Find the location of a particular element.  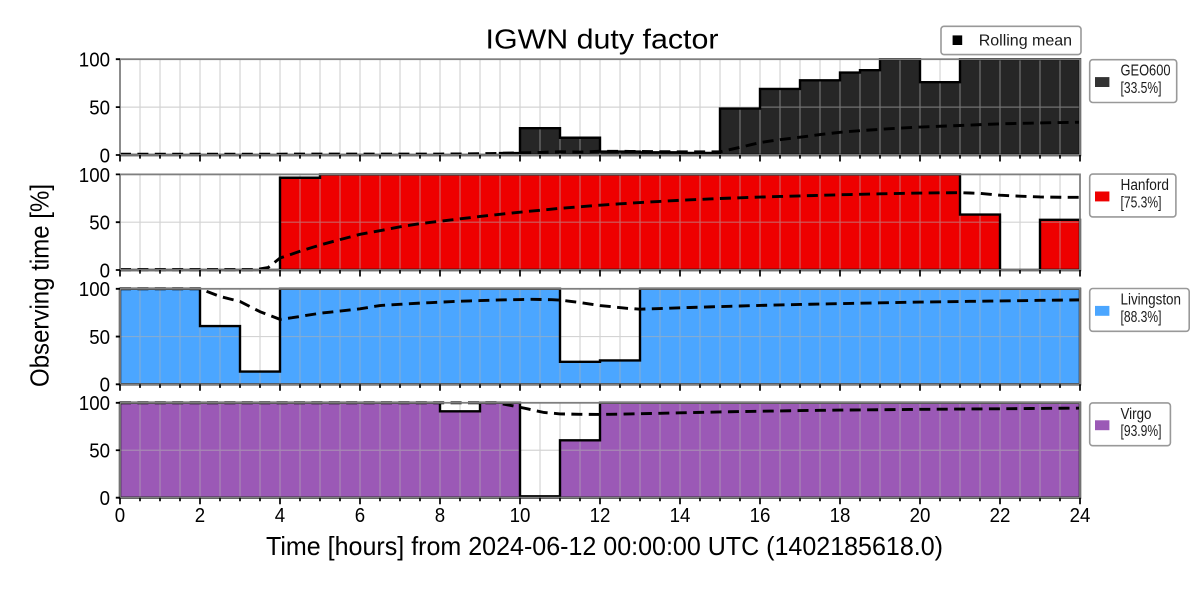

svg-text: 4 is located at coordinates (280, 515).